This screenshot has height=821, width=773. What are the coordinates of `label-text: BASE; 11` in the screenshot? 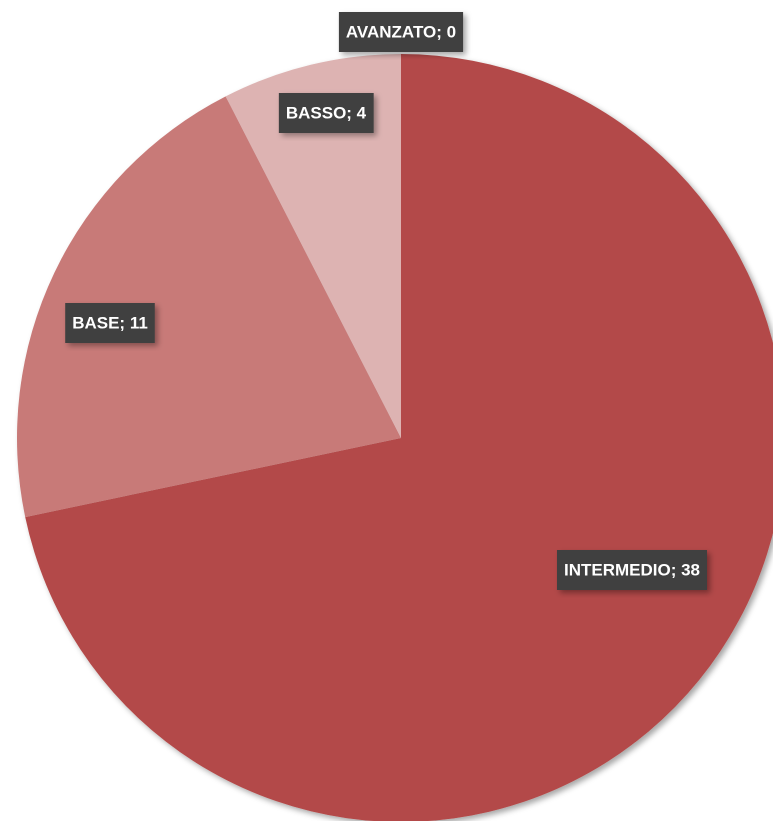 It's located at (110, 322).